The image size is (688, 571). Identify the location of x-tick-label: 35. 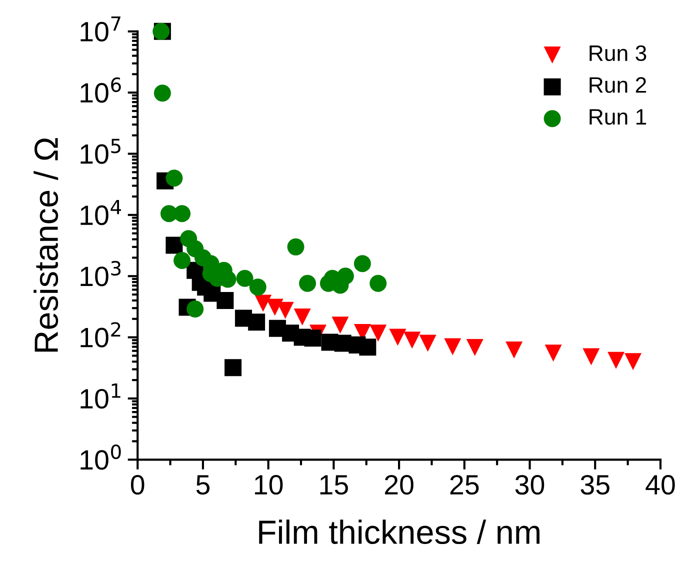
(595, 484).